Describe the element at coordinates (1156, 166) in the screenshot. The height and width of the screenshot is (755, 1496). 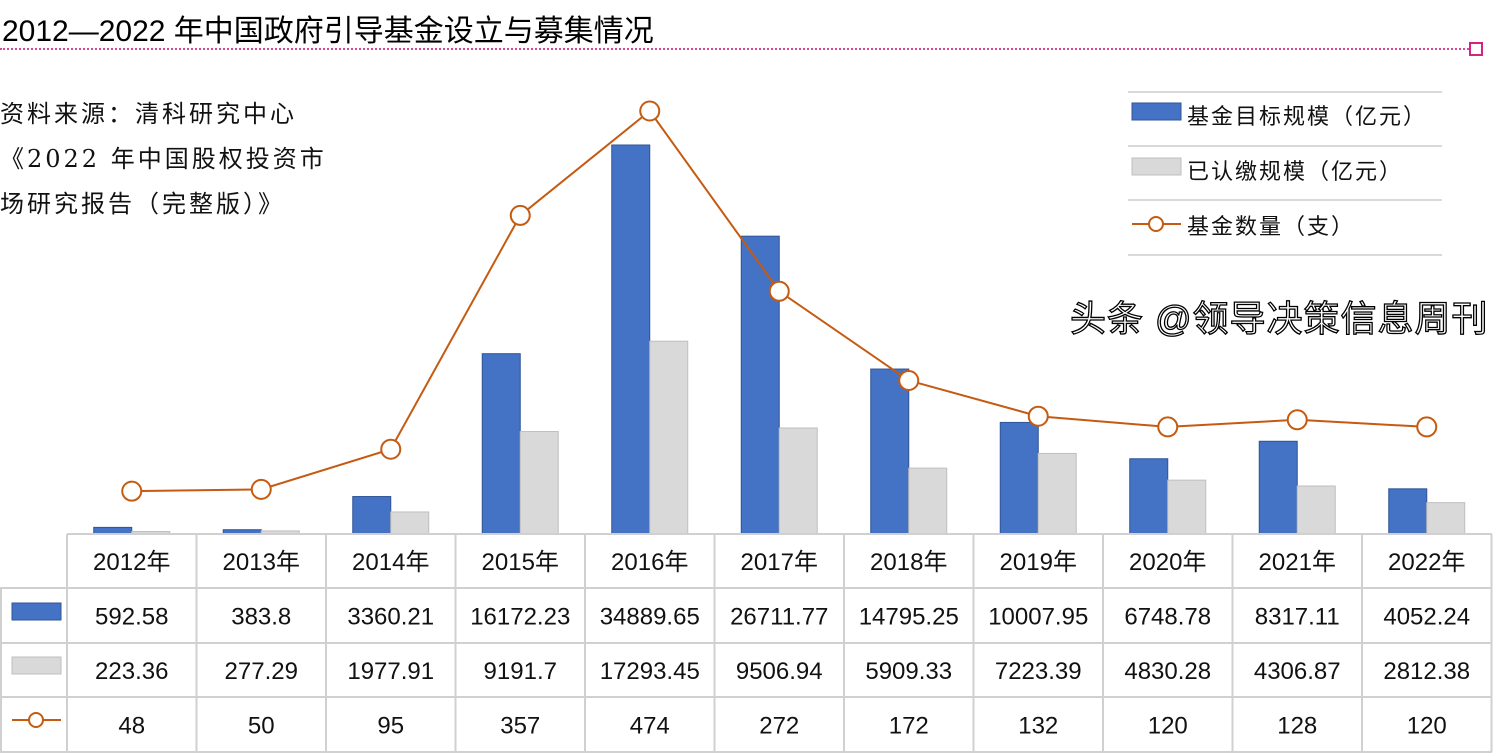
I see `legend-swatch-paid` at that location.